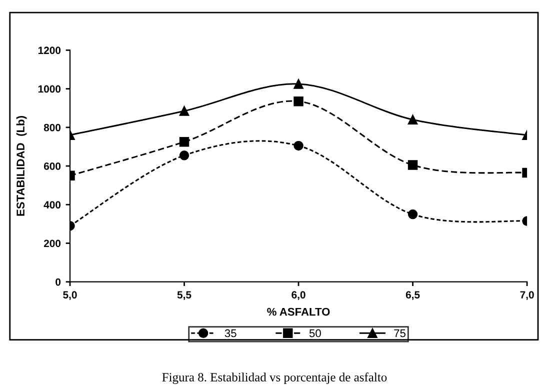 The width and height of the screenshot is (549, 392). What do you see at coordinates (298, 312) in the screenshot?
I see `x-axis-title: % ASFALTO` at bounding box center [298, 312].